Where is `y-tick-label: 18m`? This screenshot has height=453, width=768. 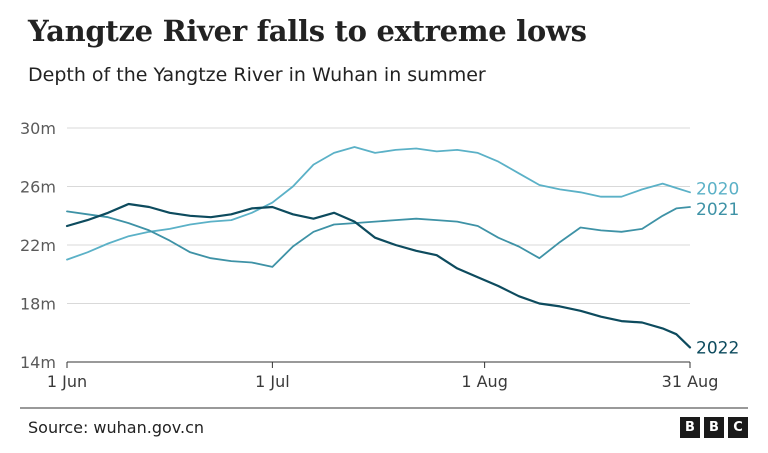 y-tick-label: 18m is located at coordinates (38, 304).